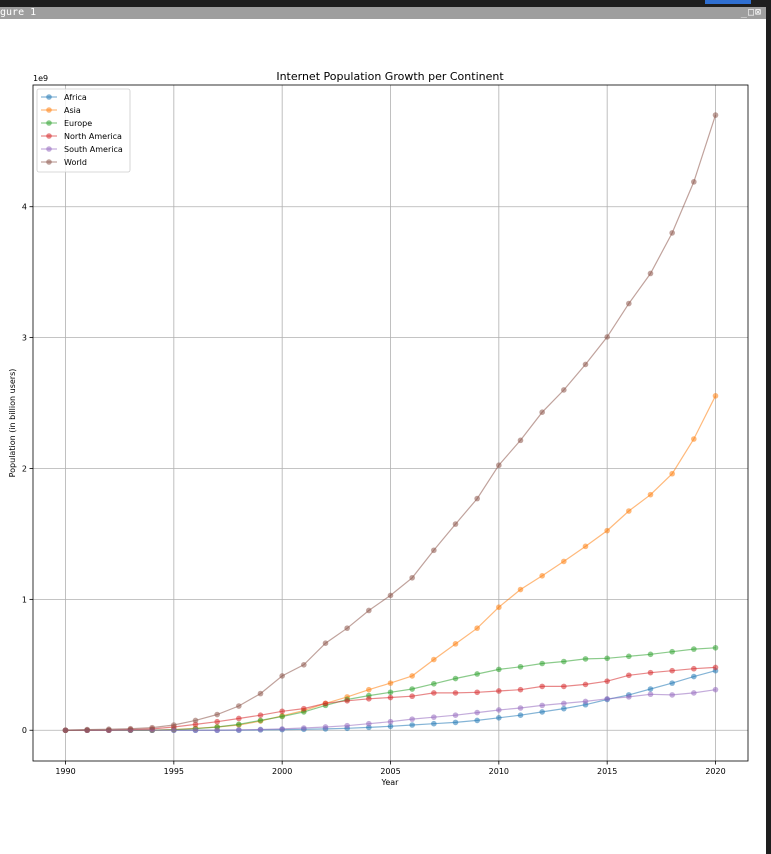 Image resolution: width=771 pixels, height=854 pixels. I want to click on legend-item: World, so click(64, 162).